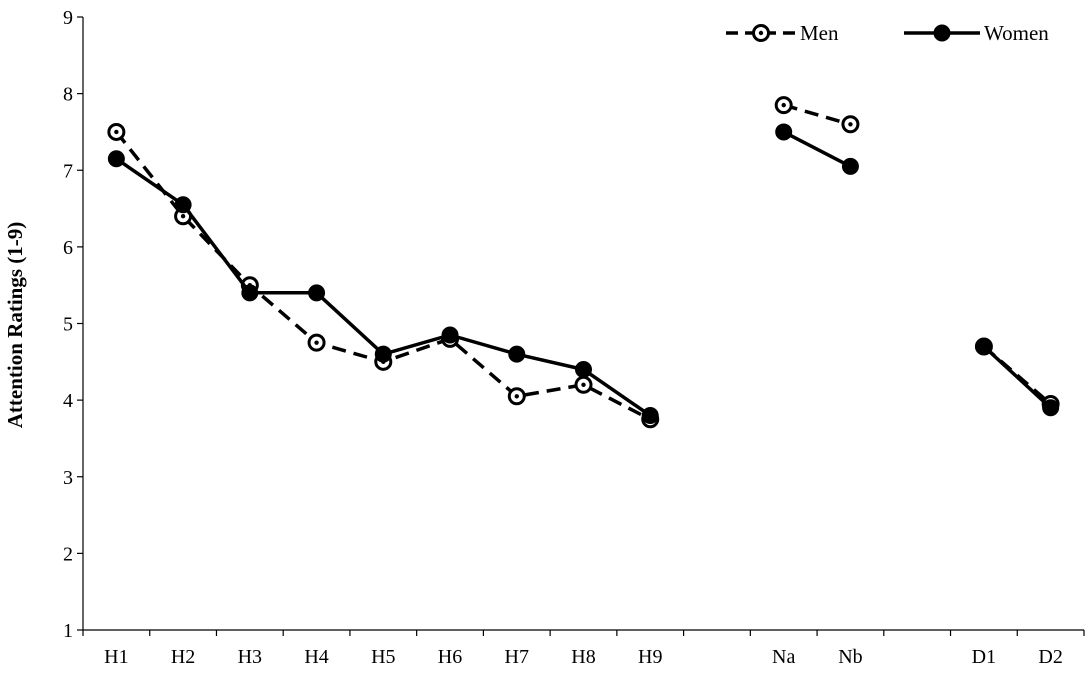 This screenshot has width=1092, height=681. I want to click on legend-item-men: Men, so click(782, 33).